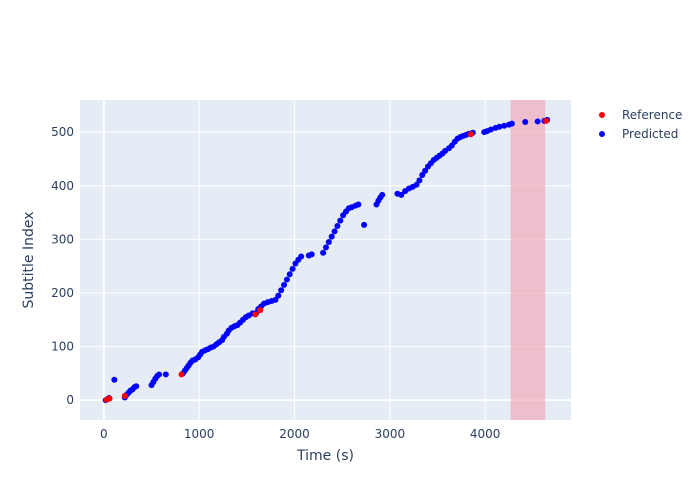 Image resolution: width=700 pixels, height=504 pixels. Describe the element at coordinates (62, 347) in the screenshot. I see `y-tick-label: 100` at that location.